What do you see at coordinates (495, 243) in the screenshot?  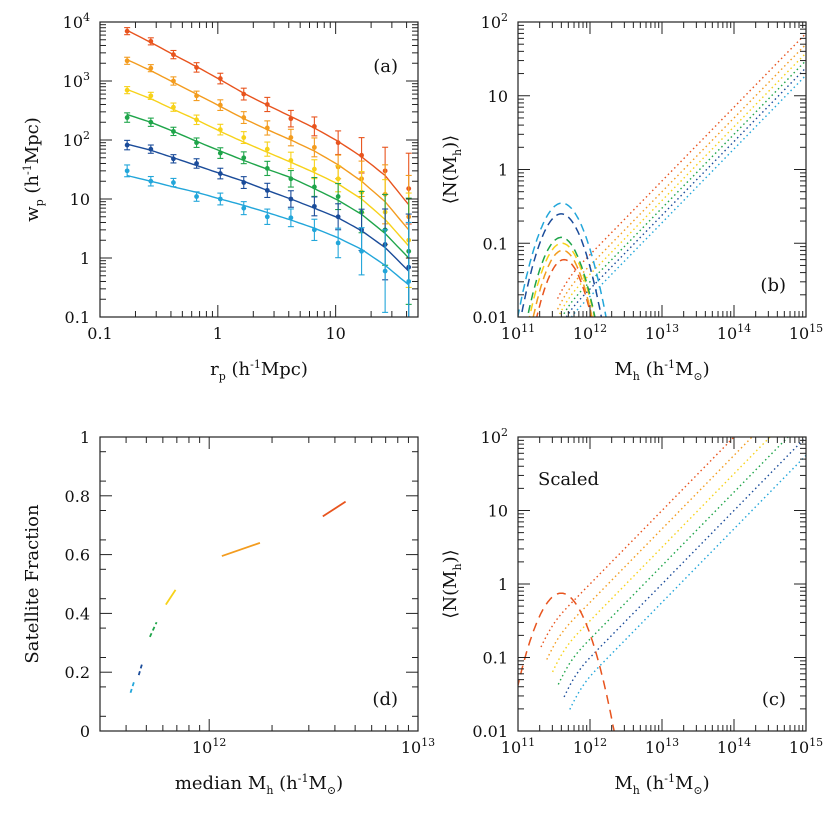 I see `panel-b-ytick-label: 0.1` at bounding box center [495, 243].